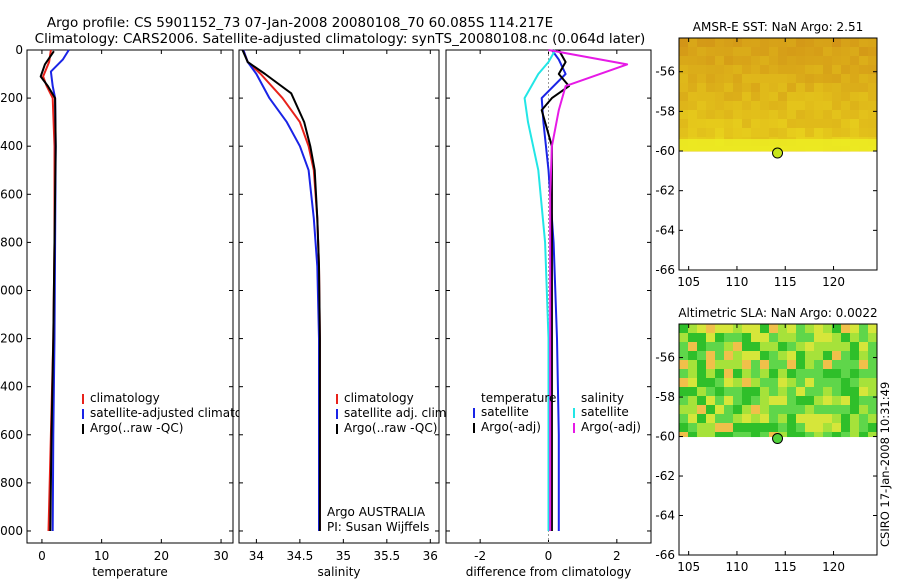 This screenshot has height=580, width=900. Describe the element at coordinates (19, 50) in the screenshot. I see `temperature-ytick-label: 0` at that location.